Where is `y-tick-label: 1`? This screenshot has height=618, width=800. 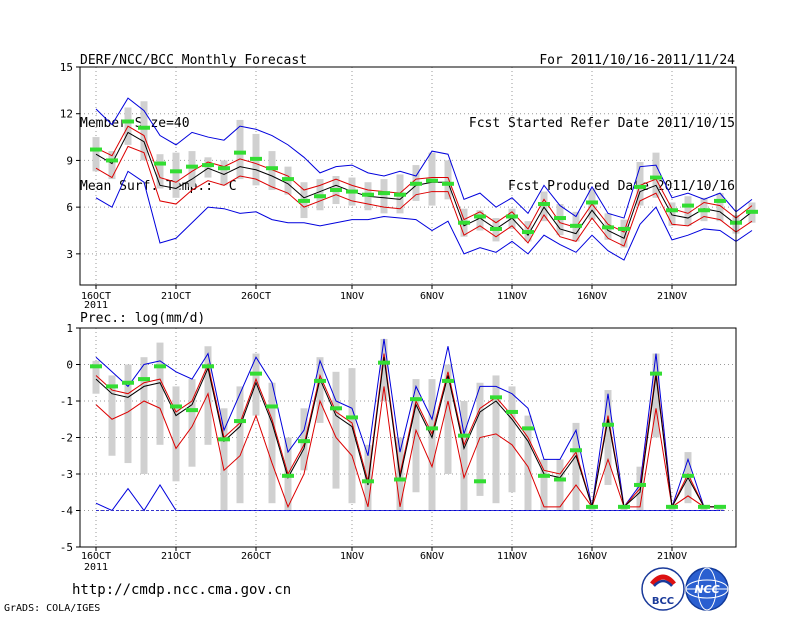
y-tick-label: 1 is located at coordinates (69, 328).